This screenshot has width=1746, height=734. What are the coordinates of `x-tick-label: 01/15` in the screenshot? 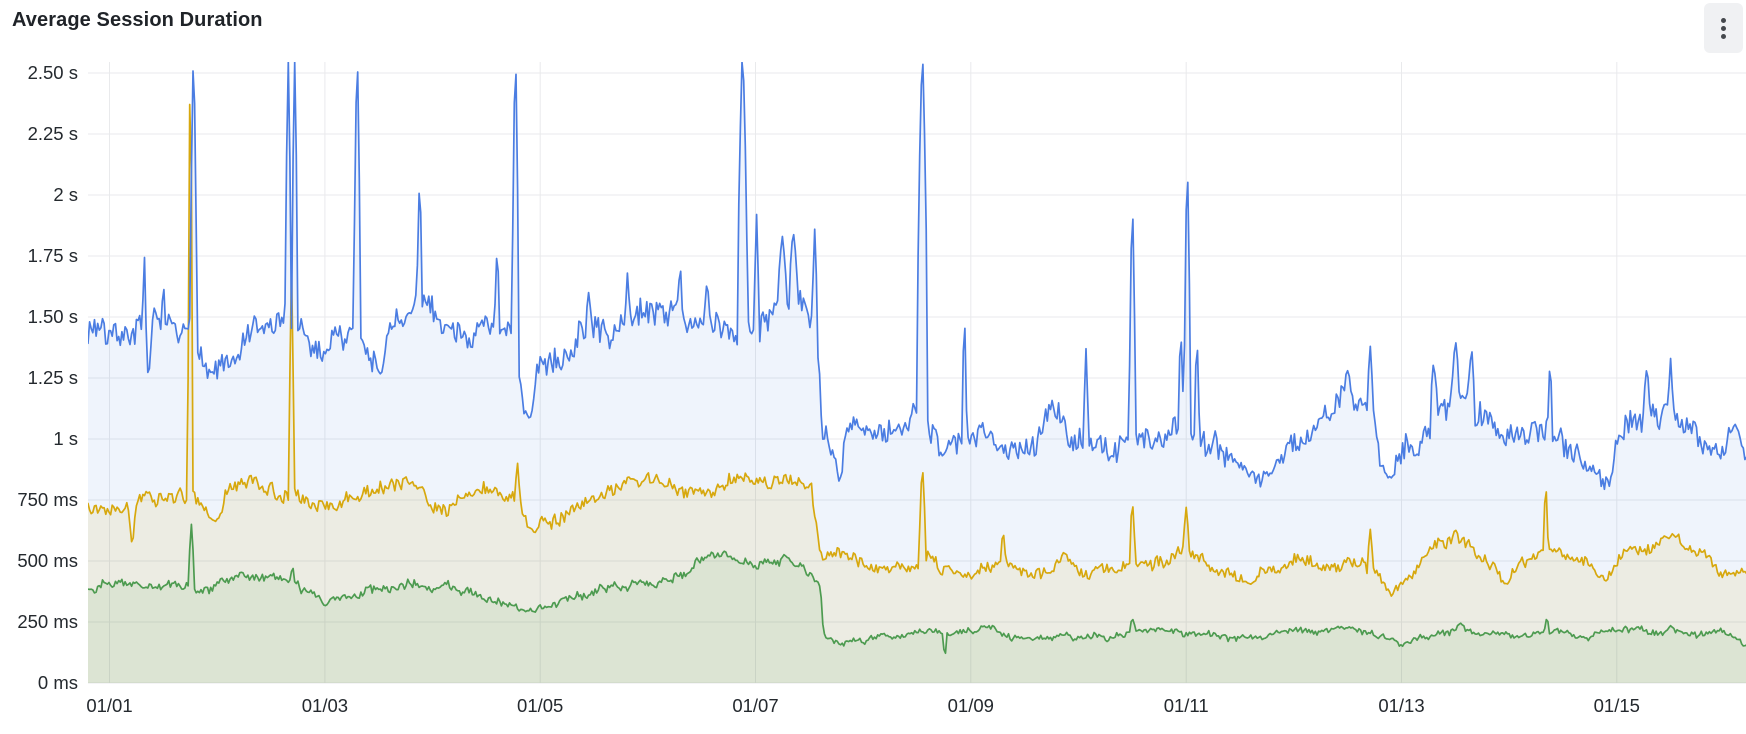 It's located at (1617, 705).